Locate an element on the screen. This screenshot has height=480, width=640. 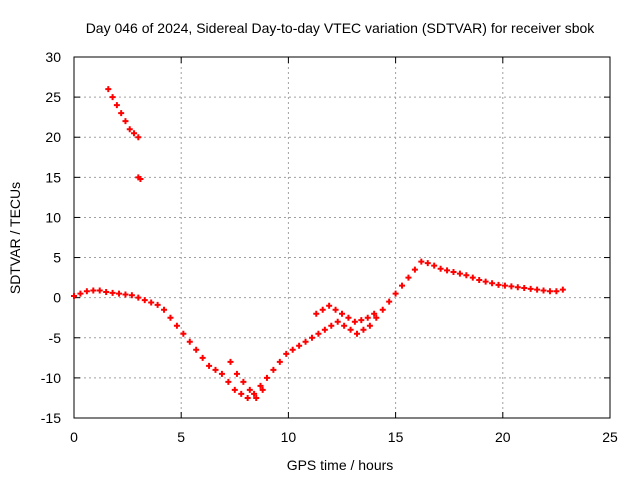
x-tick-label: 10 is located at coordinates (289, 437).